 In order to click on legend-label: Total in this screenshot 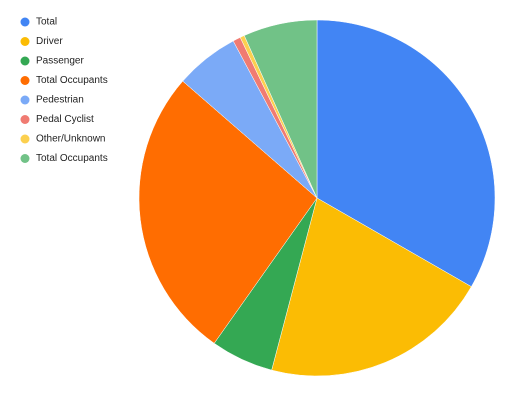, I will do `click(46, 22)`.